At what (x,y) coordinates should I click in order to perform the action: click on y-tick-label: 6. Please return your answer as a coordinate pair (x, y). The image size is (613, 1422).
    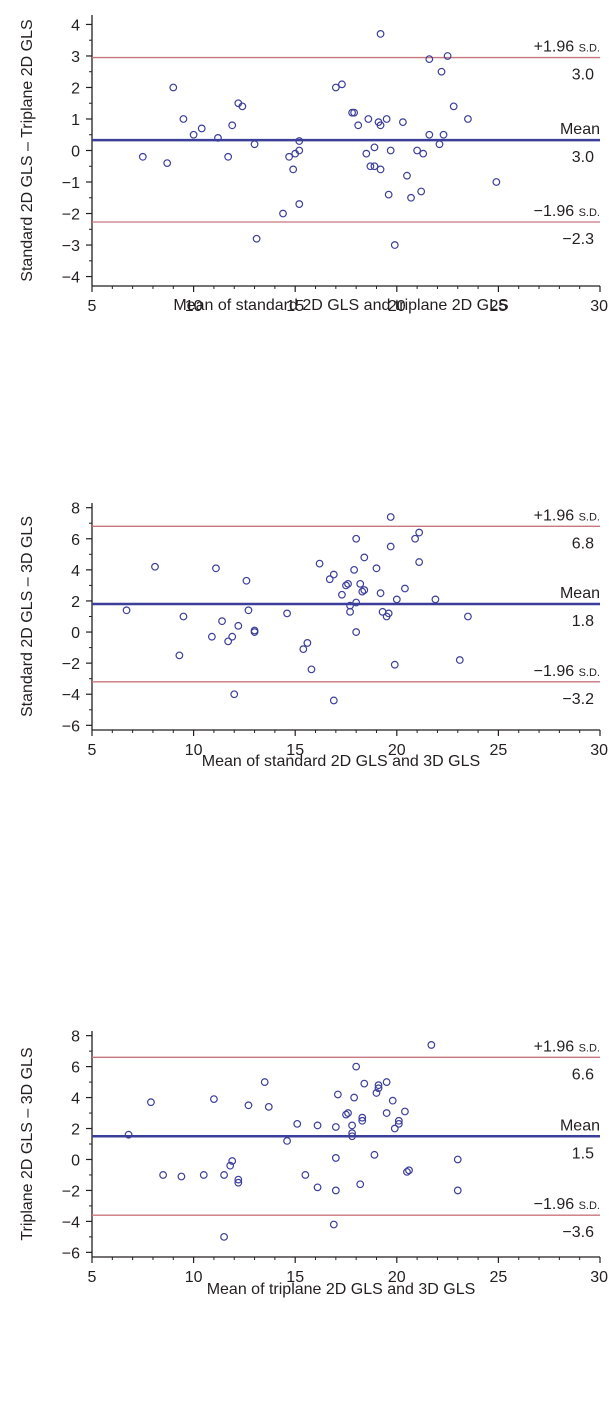
    Looking at the image, I should click on (75, 1068).